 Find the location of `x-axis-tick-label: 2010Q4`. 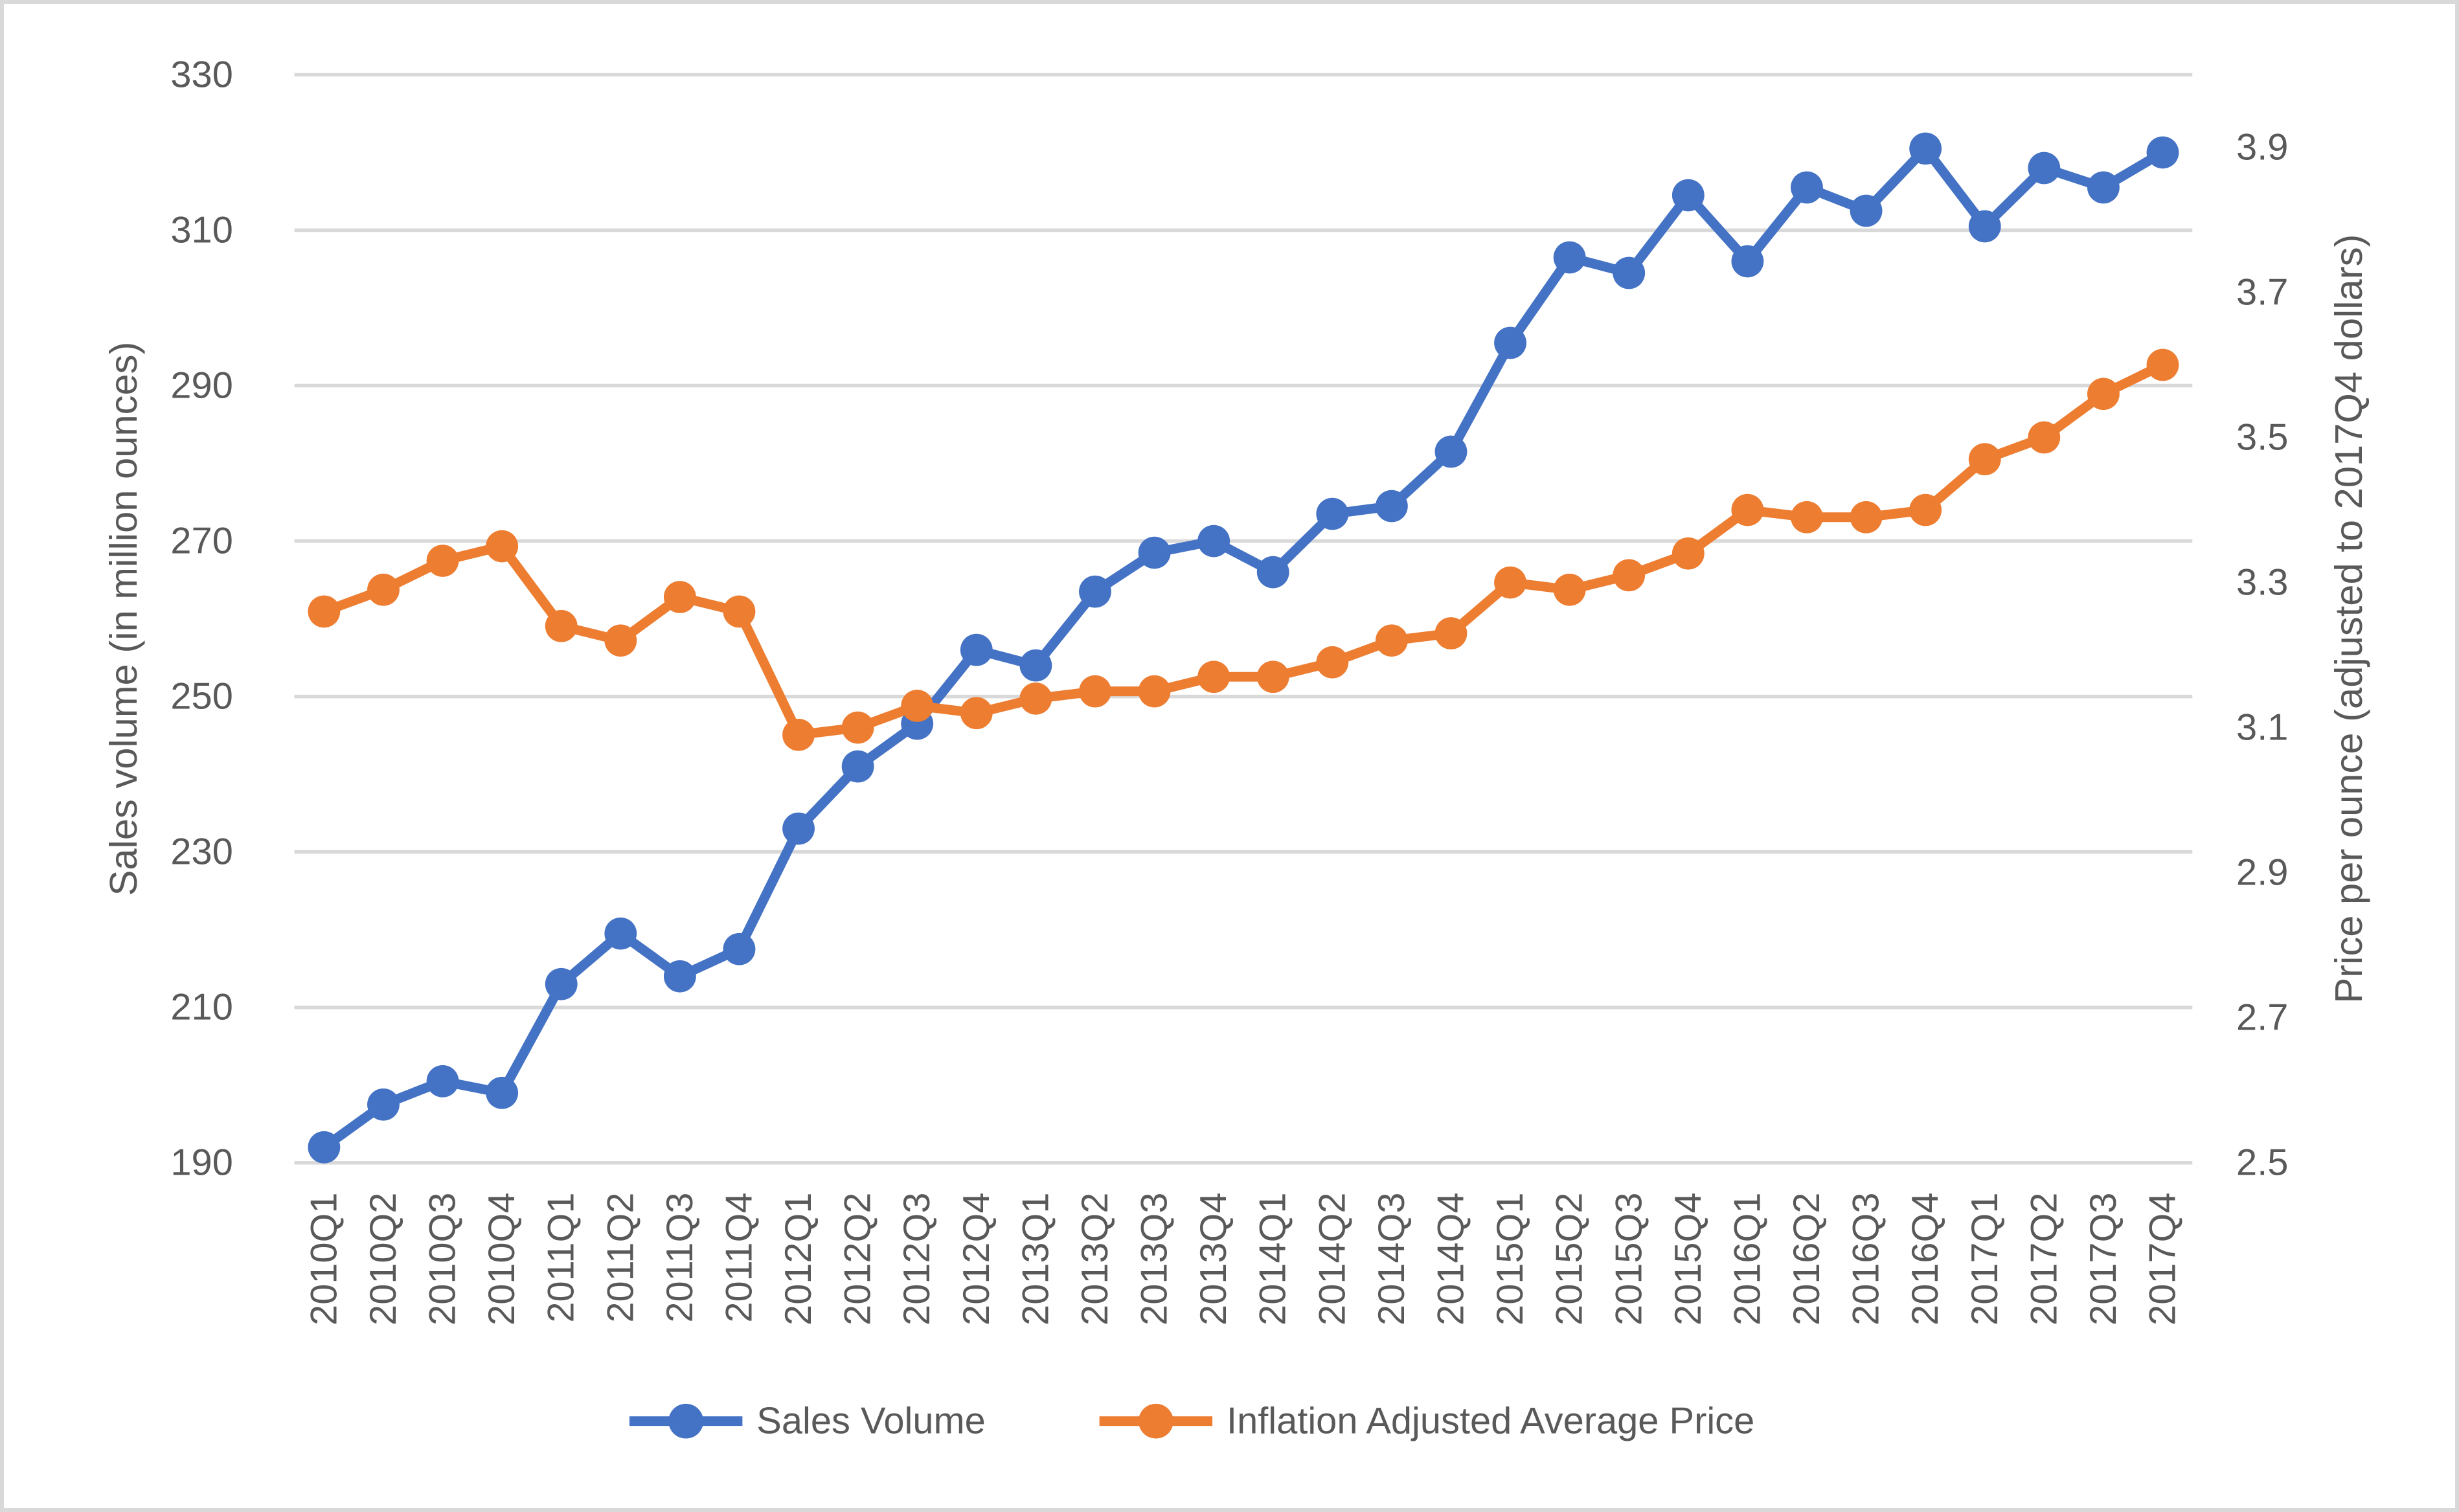

x-axis-tick-label: 2010Q4 is located at coordinates (502, 1259).